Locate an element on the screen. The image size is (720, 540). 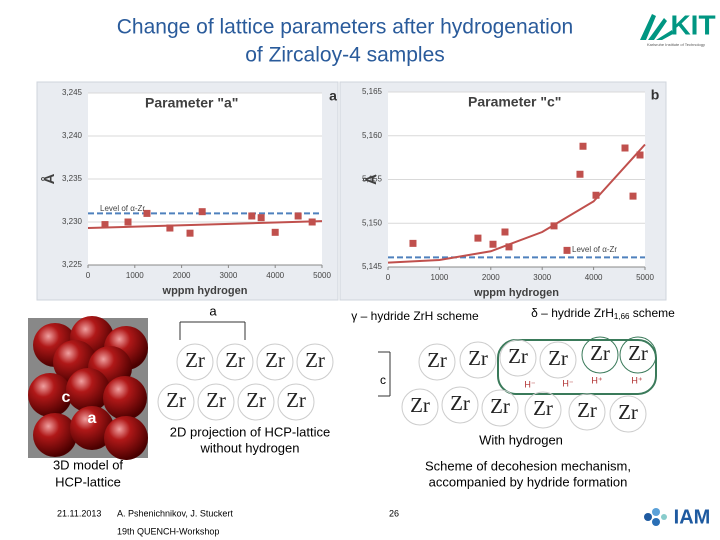
title-line: of Zircaloy-4 samples is located at coordinates (345, 55).